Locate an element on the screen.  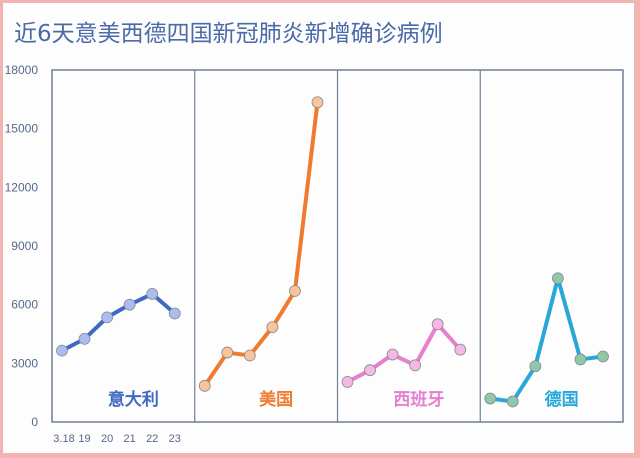
y-tick-label: 3000 is located at coordinates (24, 363).